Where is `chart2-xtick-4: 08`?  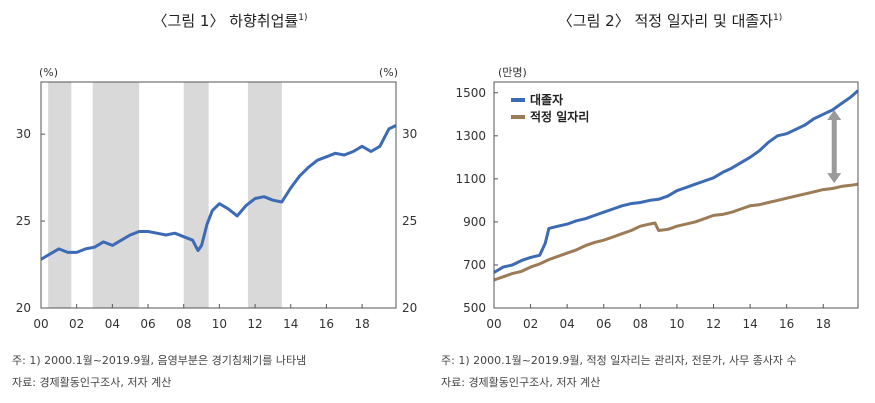
chart2-xtick-4: 08 is located at coordinates (640, 324).